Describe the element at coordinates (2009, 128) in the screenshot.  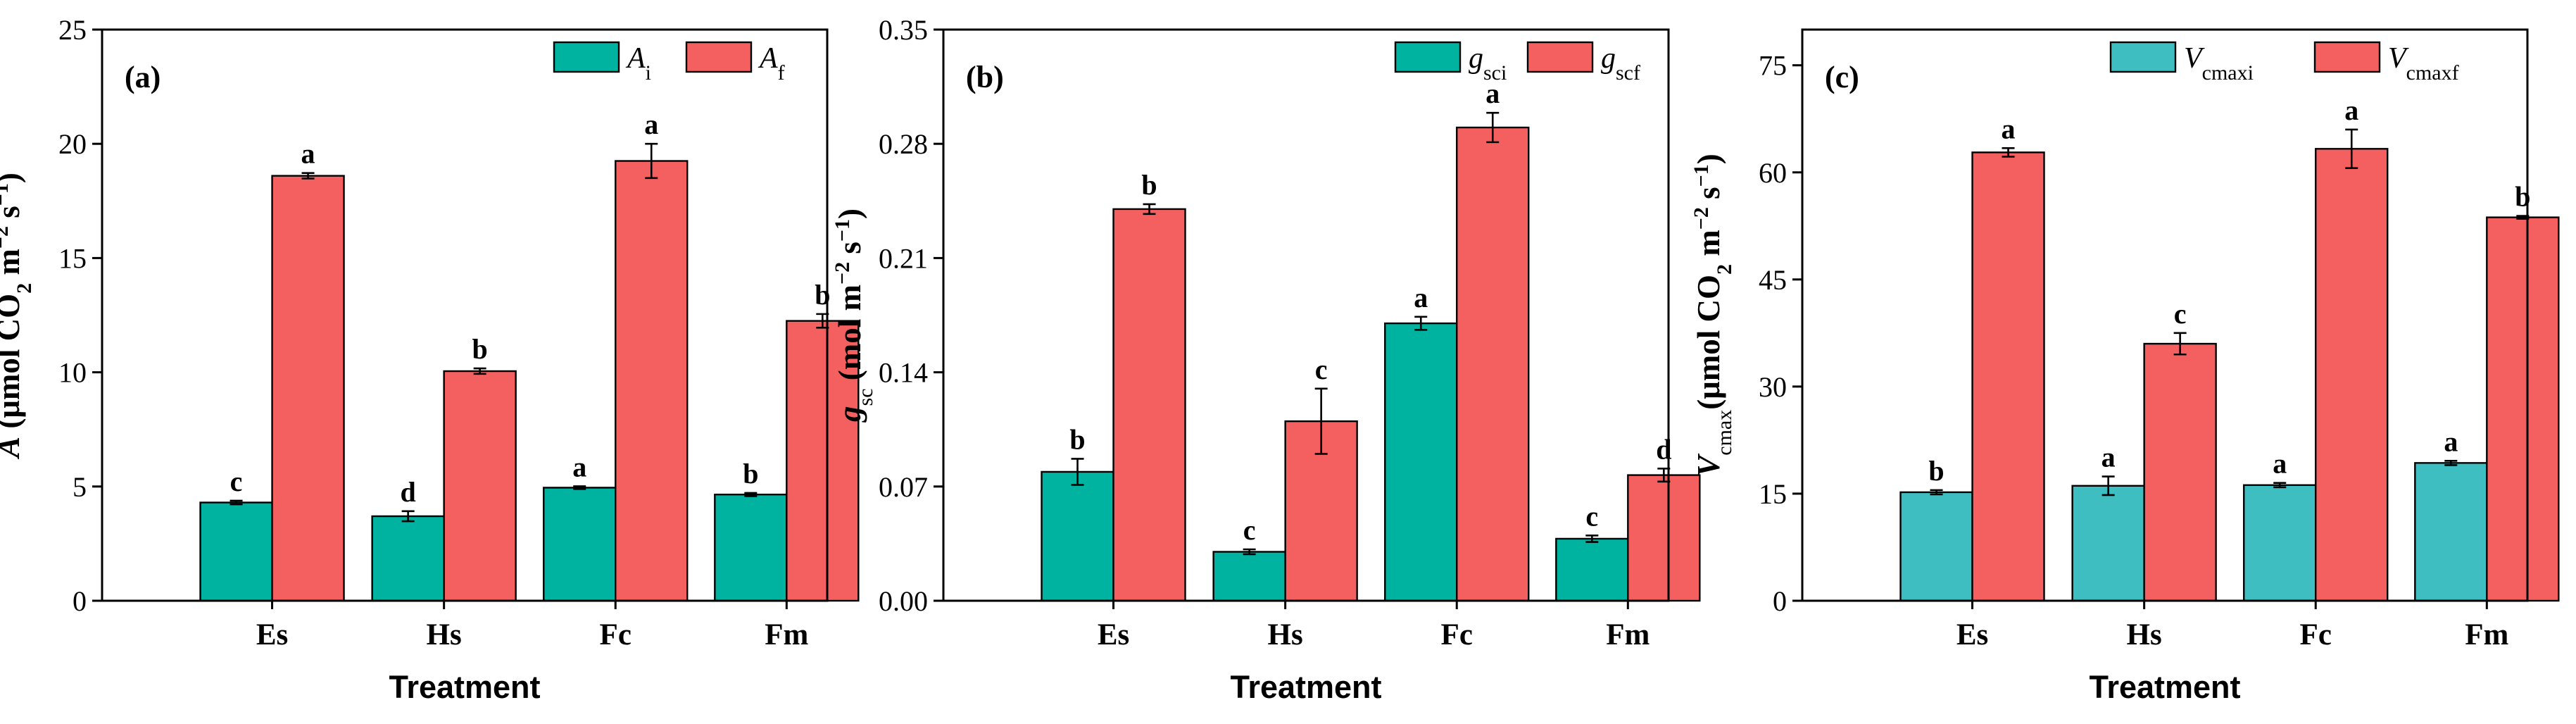
I see `significance-letter-V_cmaxf-Es: a` at that location.